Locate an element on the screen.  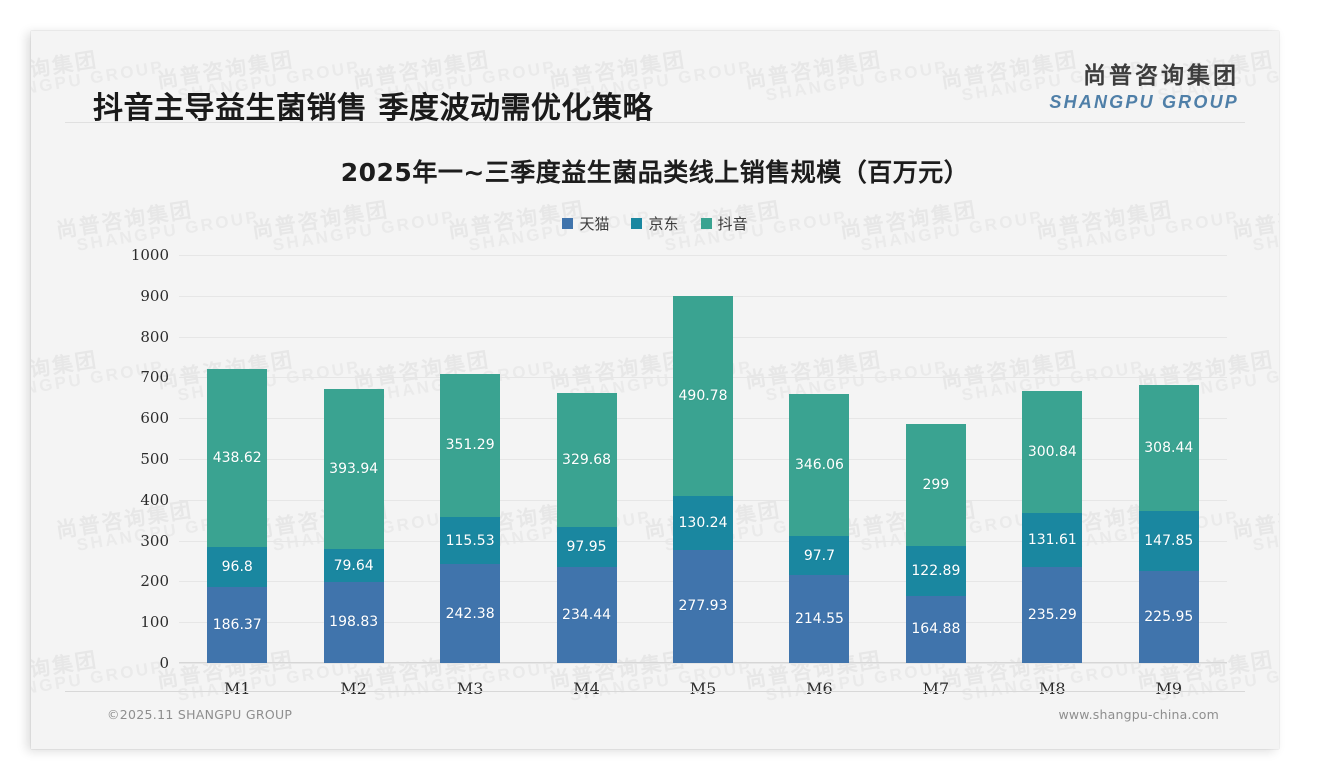
y-axis-tick-label: 800 is located at coordinates (154, 336).